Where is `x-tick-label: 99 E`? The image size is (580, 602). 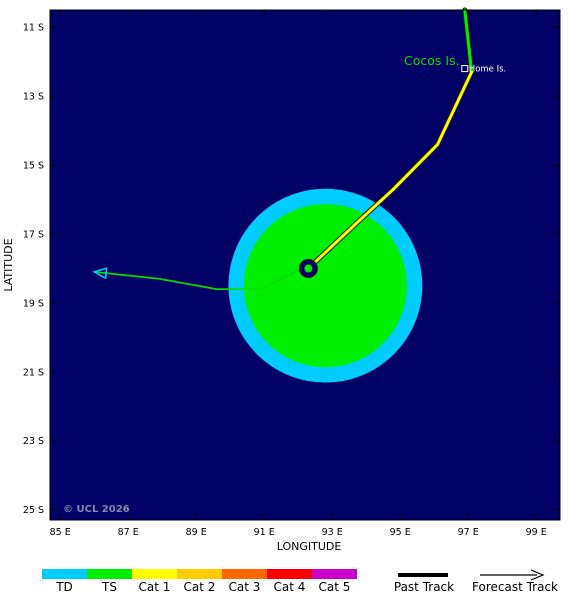
x-tick-label: 99 E is located at coordinates (536, 532).